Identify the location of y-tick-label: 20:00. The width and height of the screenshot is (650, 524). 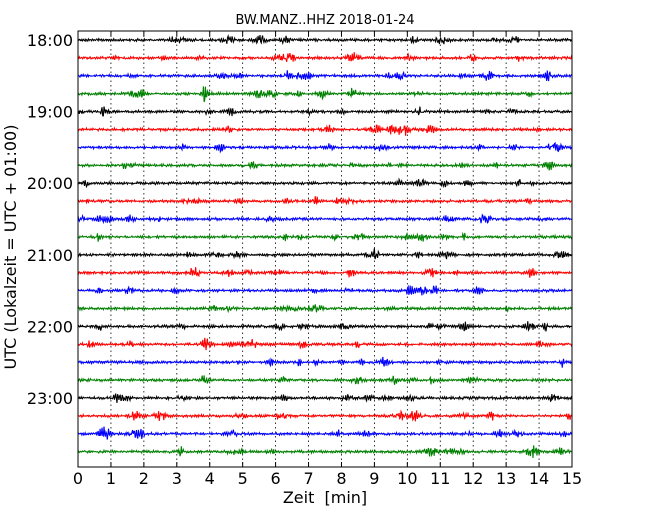
(50, 183).